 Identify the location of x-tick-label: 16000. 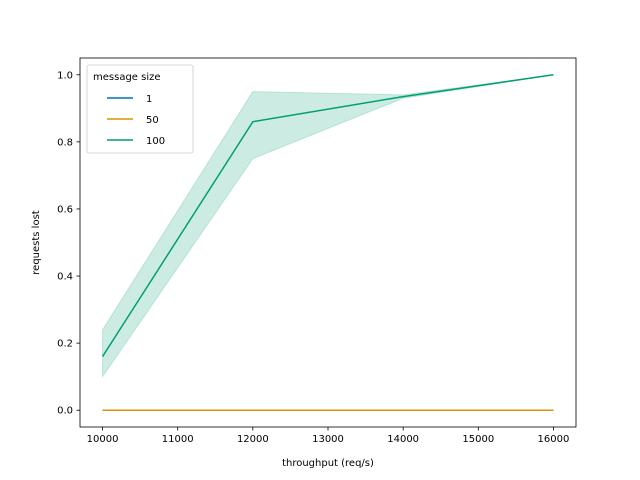
(554, 439).